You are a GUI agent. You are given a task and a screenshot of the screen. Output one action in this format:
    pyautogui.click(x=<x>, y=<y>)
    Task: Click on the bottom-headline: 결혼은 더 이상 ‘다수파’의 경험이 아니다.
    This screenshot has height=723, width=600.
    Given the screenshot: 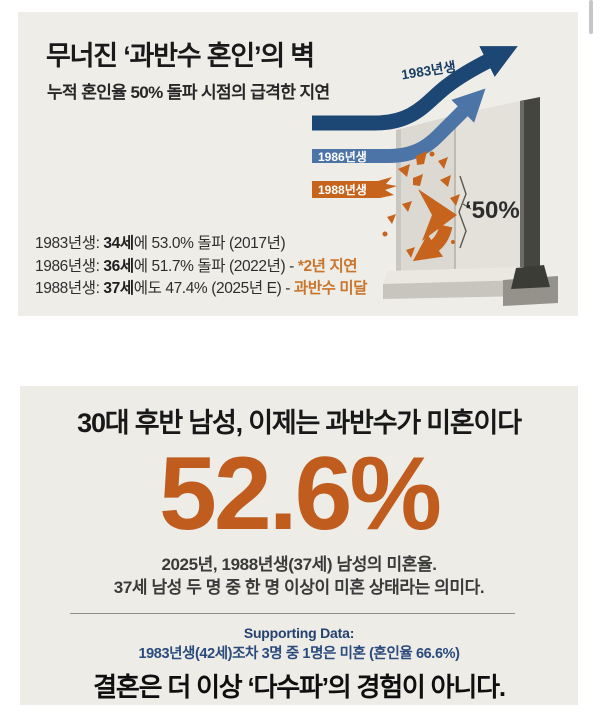 What is the action you would take?
    pyautogui.click(x=299, y=687)
    